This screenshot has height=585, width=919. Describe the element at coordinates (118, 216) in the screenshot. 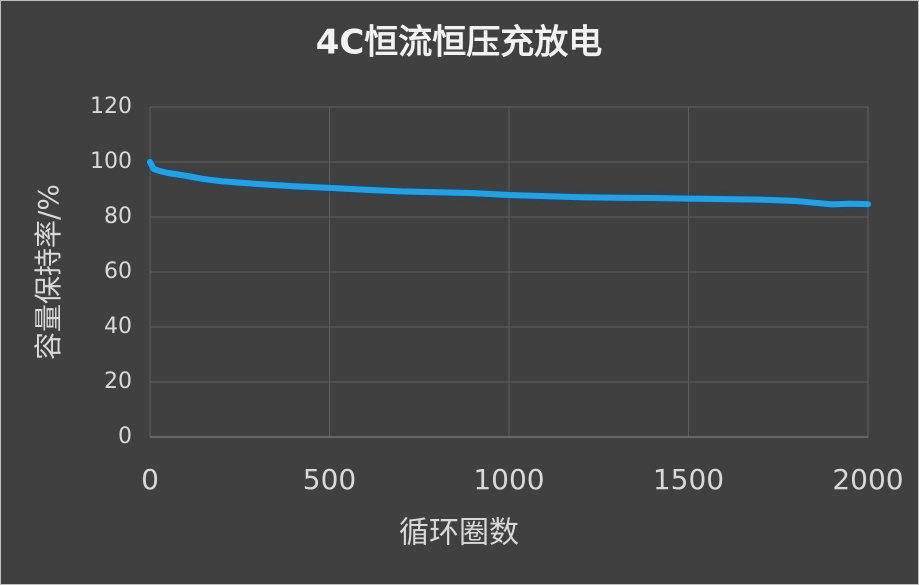

I see `y-tick-label: 80` at that location.